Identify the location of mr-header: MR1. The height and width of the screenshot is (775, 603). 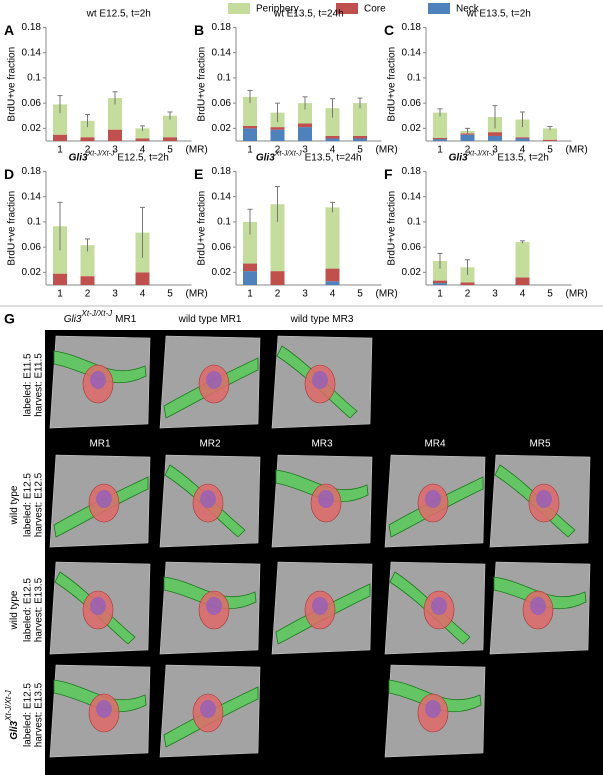
(100, 444).